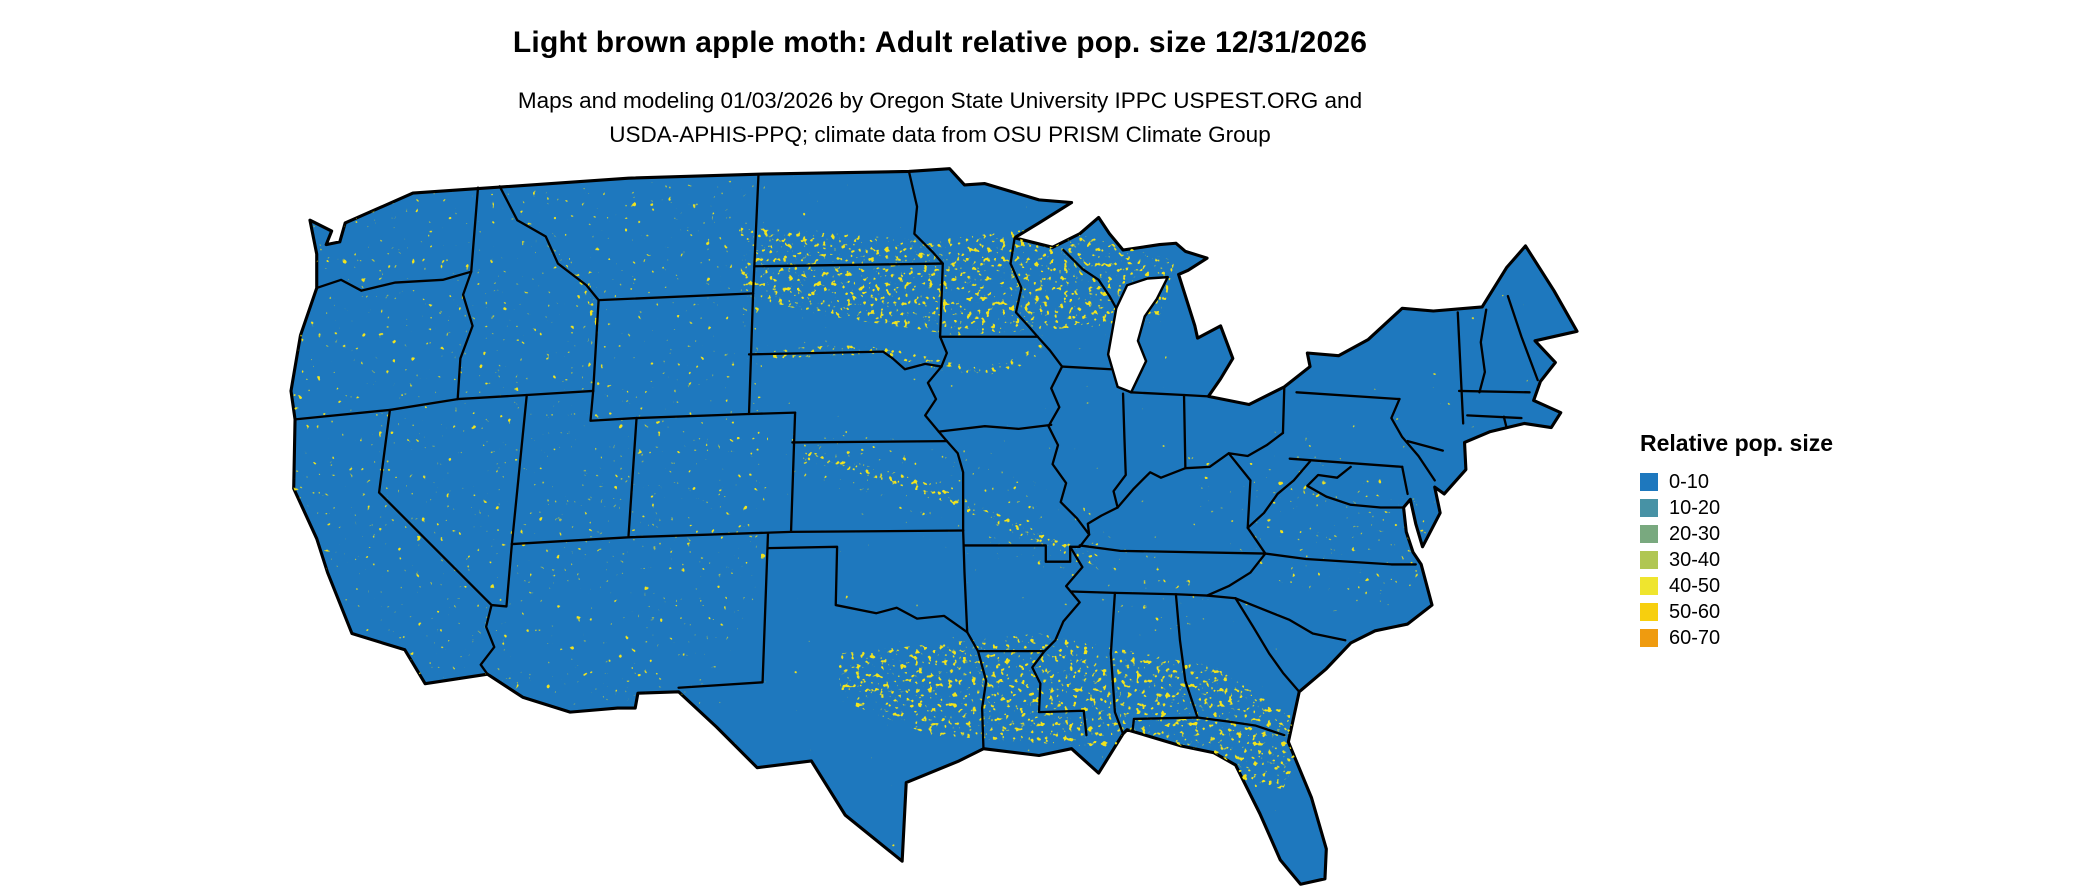  I want to click on legend-item: 30-40, so click(1770, 560).